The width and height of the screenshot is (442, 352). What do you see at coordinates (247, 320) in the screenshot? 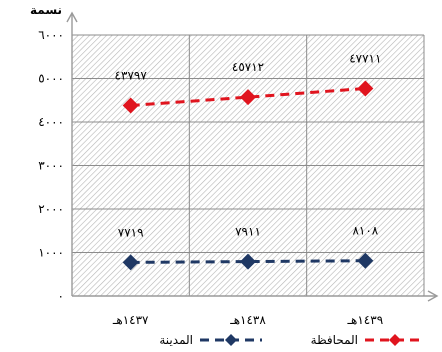
I see `x-tick-label: ١٤٣٨هـ` at bounding box center [247, 320].